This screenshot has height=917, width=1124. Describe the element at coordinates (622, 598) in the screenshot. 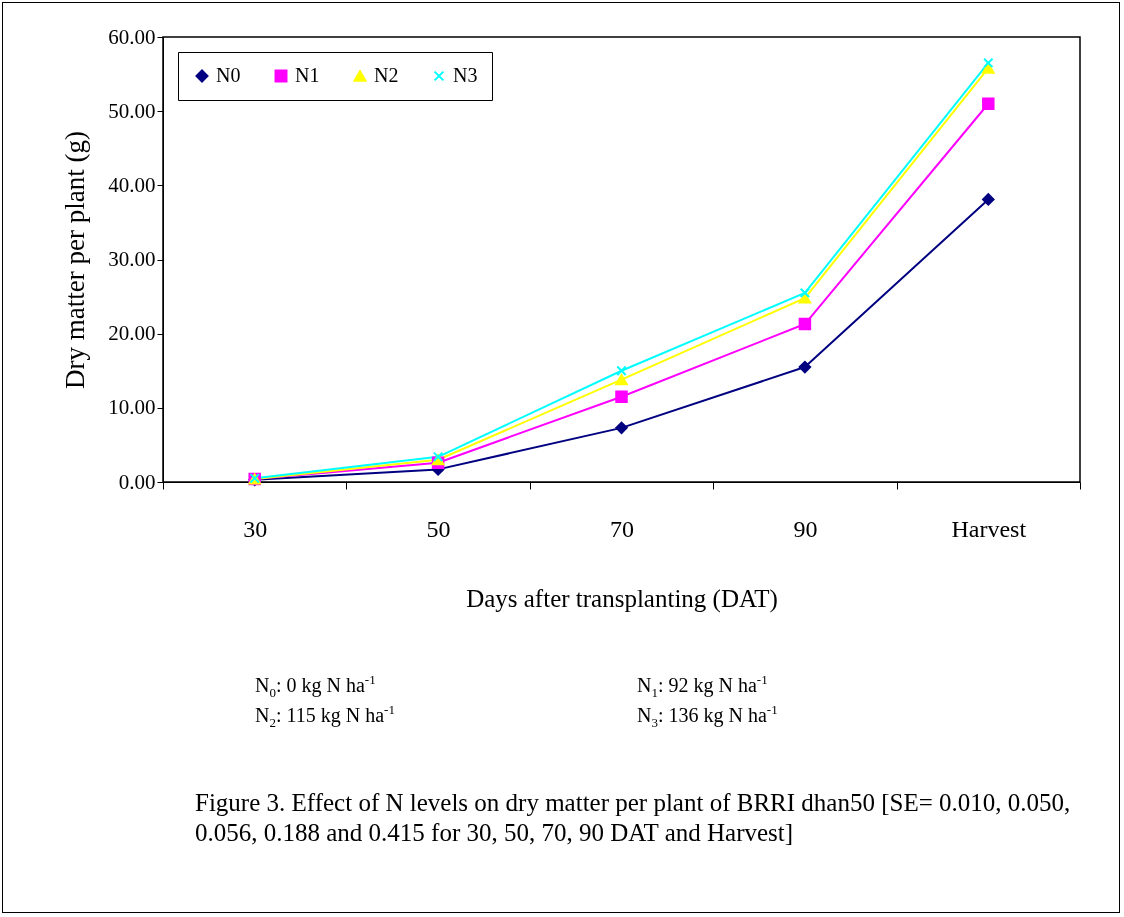

I see `x-axis-title: Days after transplanting (DAT)` at that location.